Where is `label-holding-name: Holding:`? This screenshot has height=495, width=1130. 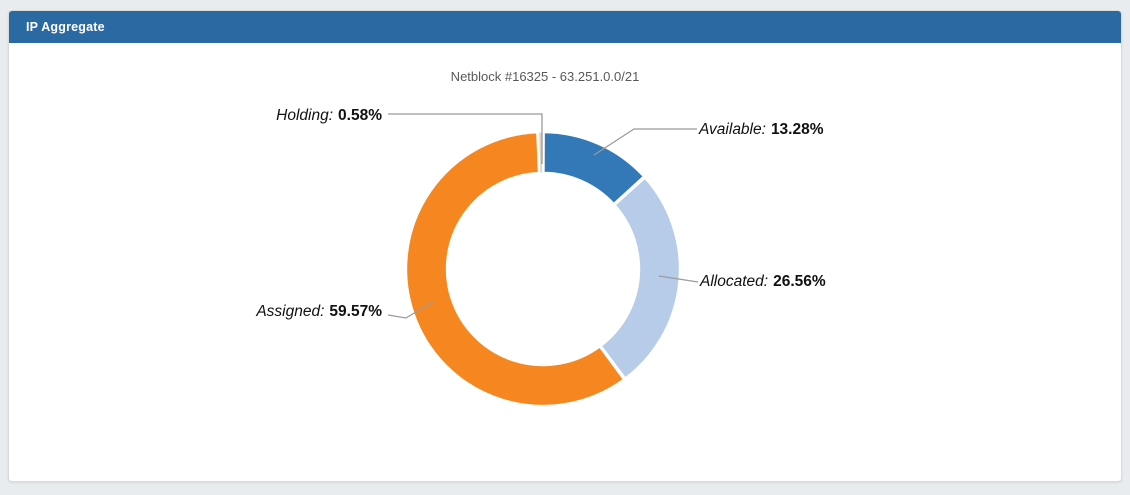
label-holding-name: Holding: is located at coordinates (305, 115).